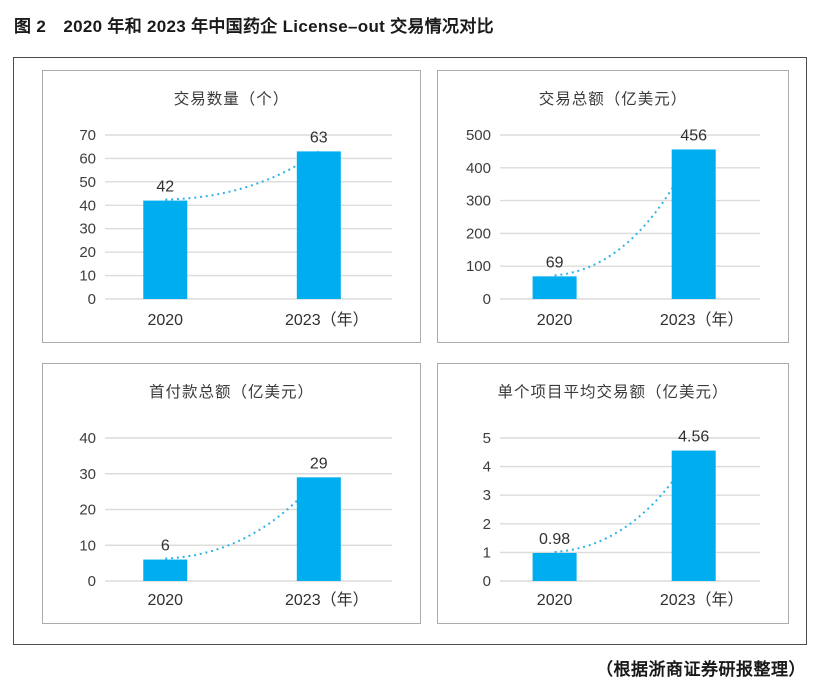  I want to click on bar-value-label: 29, so click(319, 463).